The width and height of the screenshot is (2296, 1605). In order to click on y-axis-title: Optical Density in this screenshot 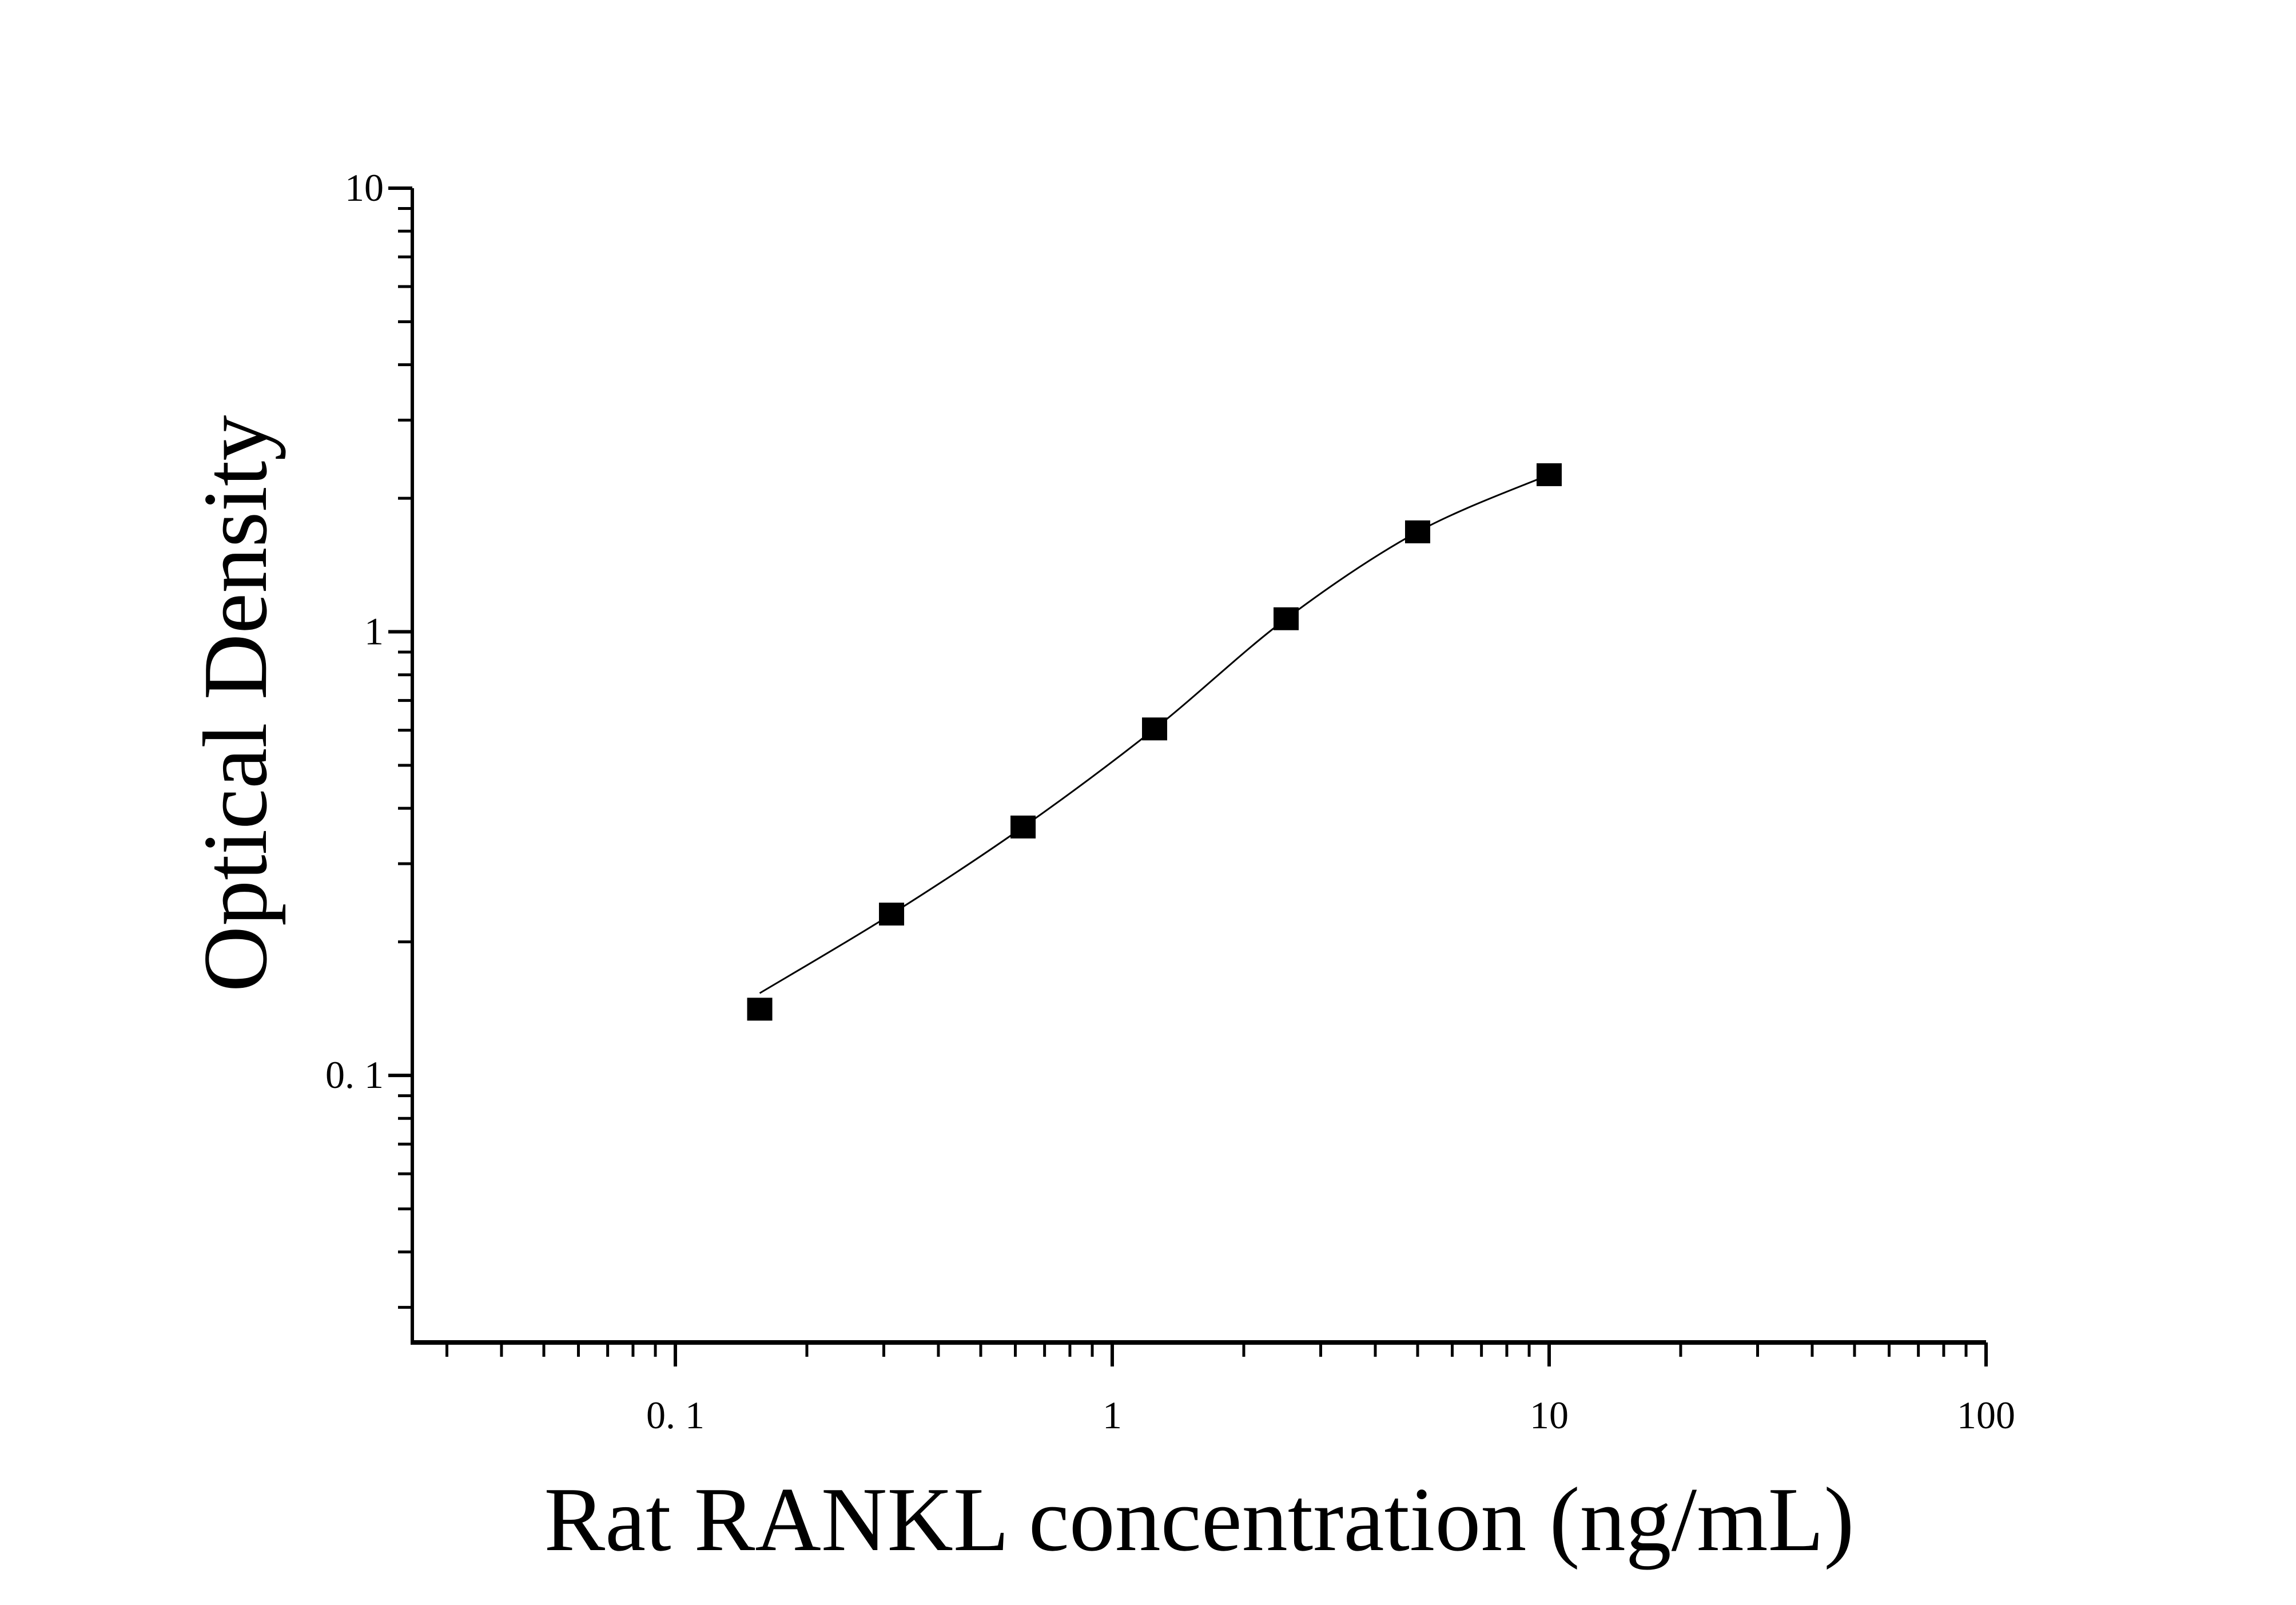, I will do `click(235, 703)`.